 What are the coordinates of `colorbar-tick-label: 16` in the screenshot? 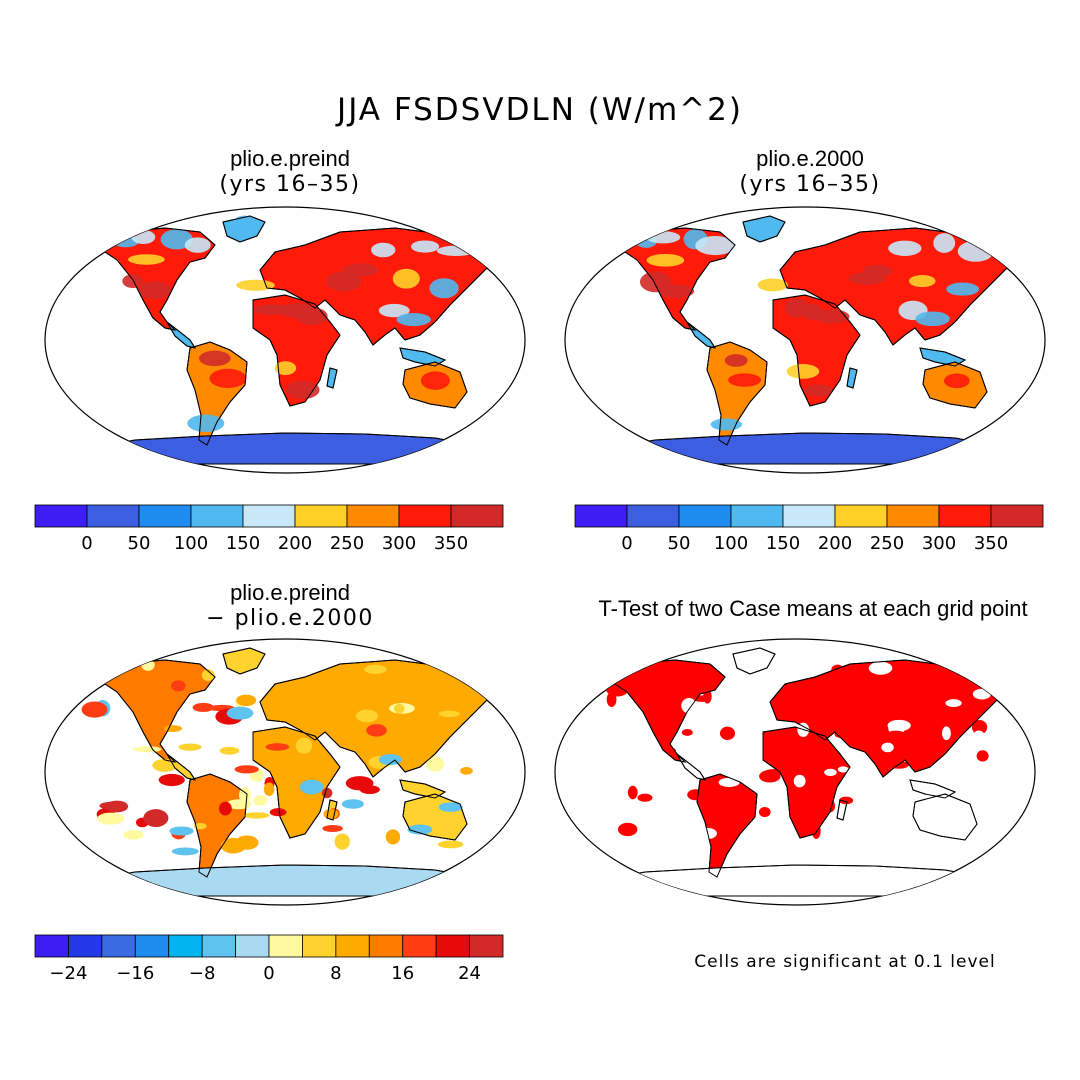 It's located at (402, 973).